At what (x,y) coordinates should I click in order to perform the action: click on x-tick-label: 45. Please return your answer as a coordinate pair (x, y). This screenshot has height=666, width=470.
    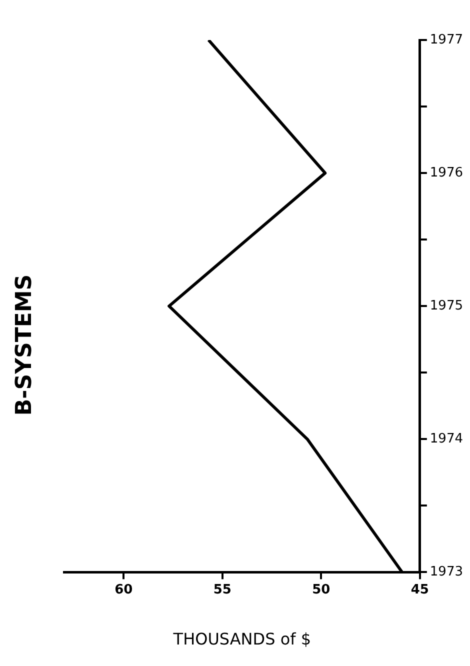
    Looking at the image, I should click on (419, 590).